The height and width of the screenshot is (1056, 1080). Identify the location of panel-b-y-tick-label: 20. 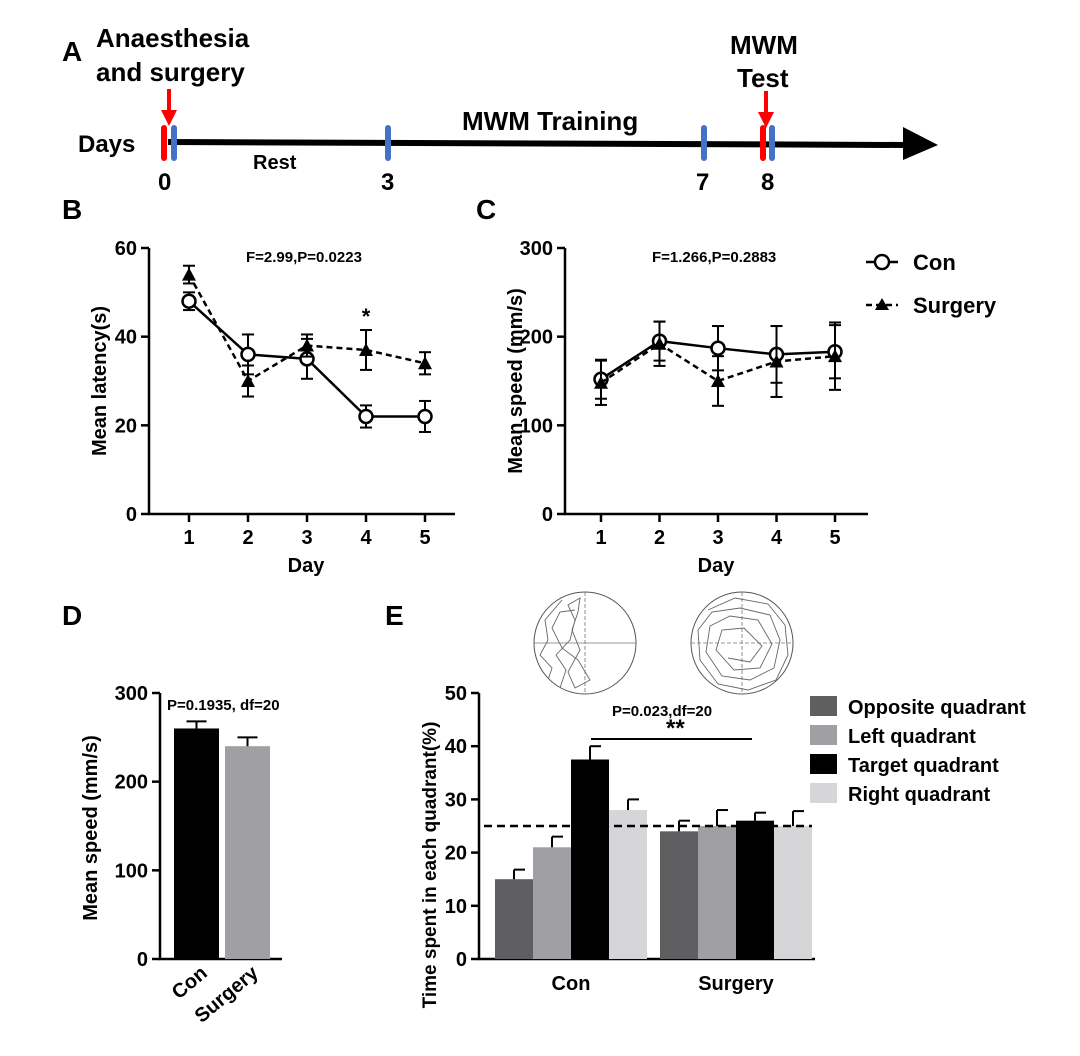
(126, 426).